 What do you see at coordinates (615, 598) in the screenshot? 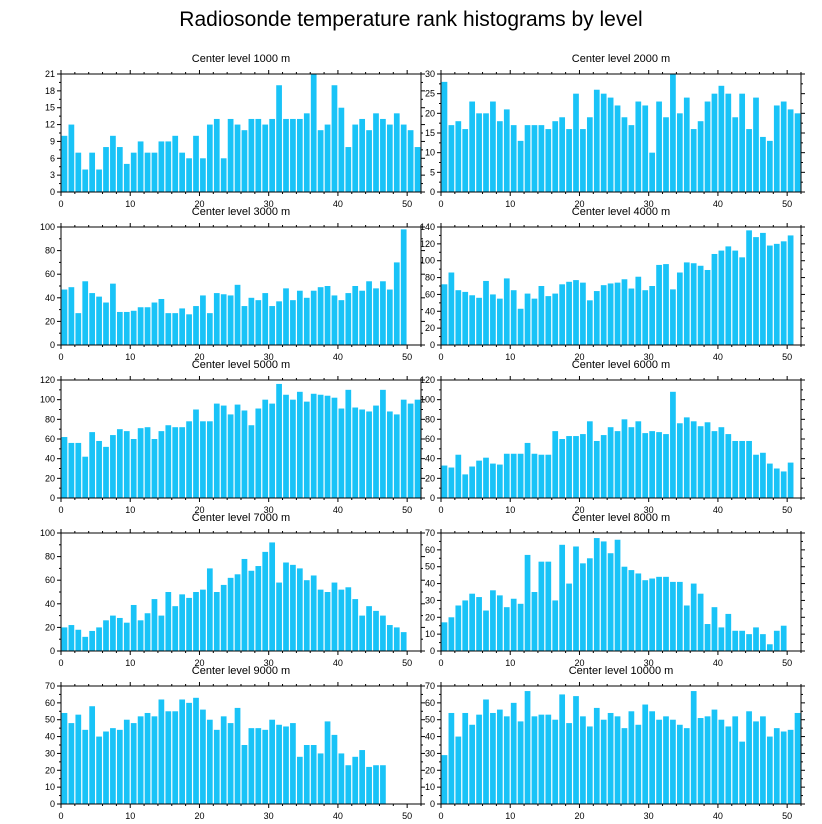
I see `bar-chart-8000m: 0 10 20 30 40 50 60 70 0 10 20 30 40 50` at bounding box center [615, 598].